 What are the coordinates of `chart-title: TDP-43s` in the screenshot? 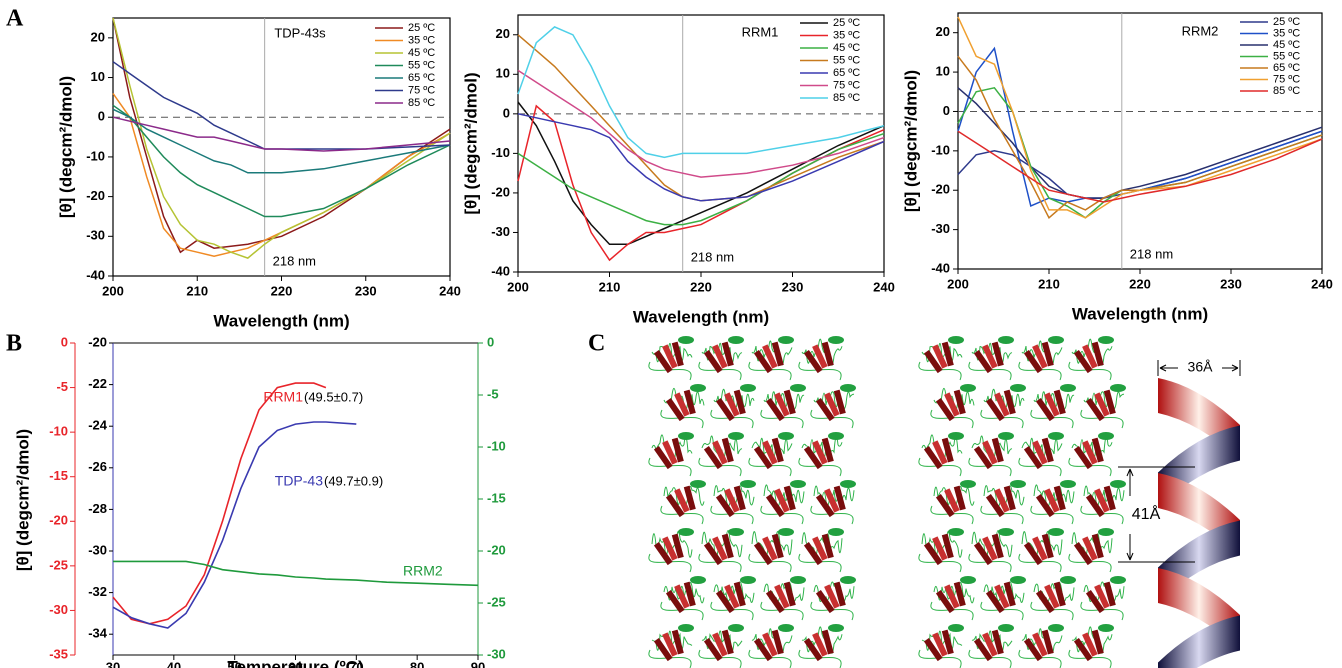 It's located at (300, 32).